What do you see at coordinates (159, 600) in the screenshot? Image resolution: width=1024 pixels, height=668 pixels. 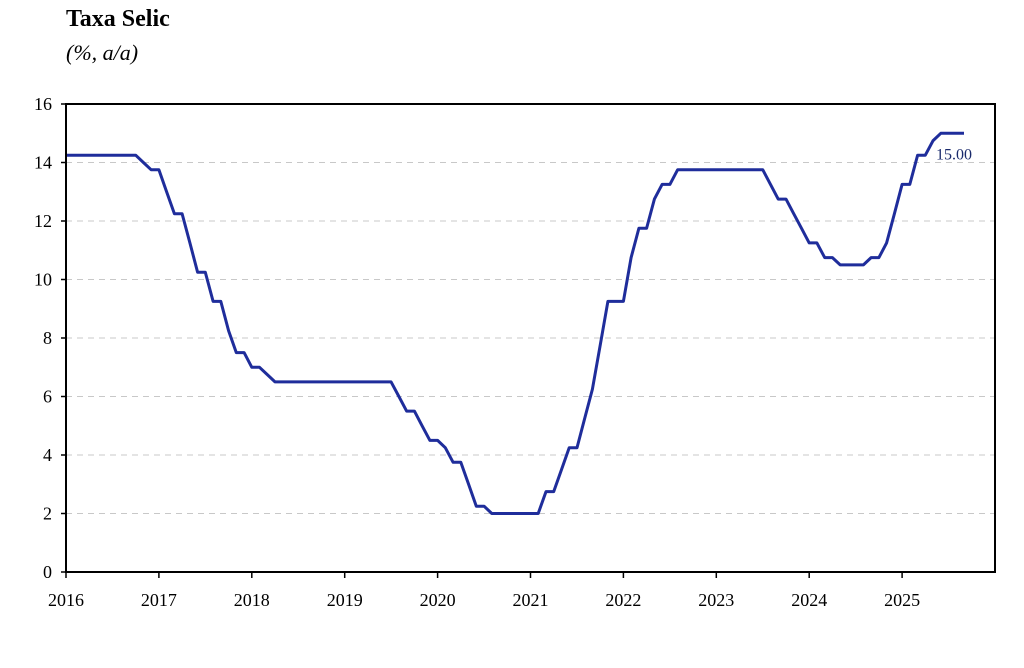 I see `x-tick-label: 2017` at bounding box center [159, 600].